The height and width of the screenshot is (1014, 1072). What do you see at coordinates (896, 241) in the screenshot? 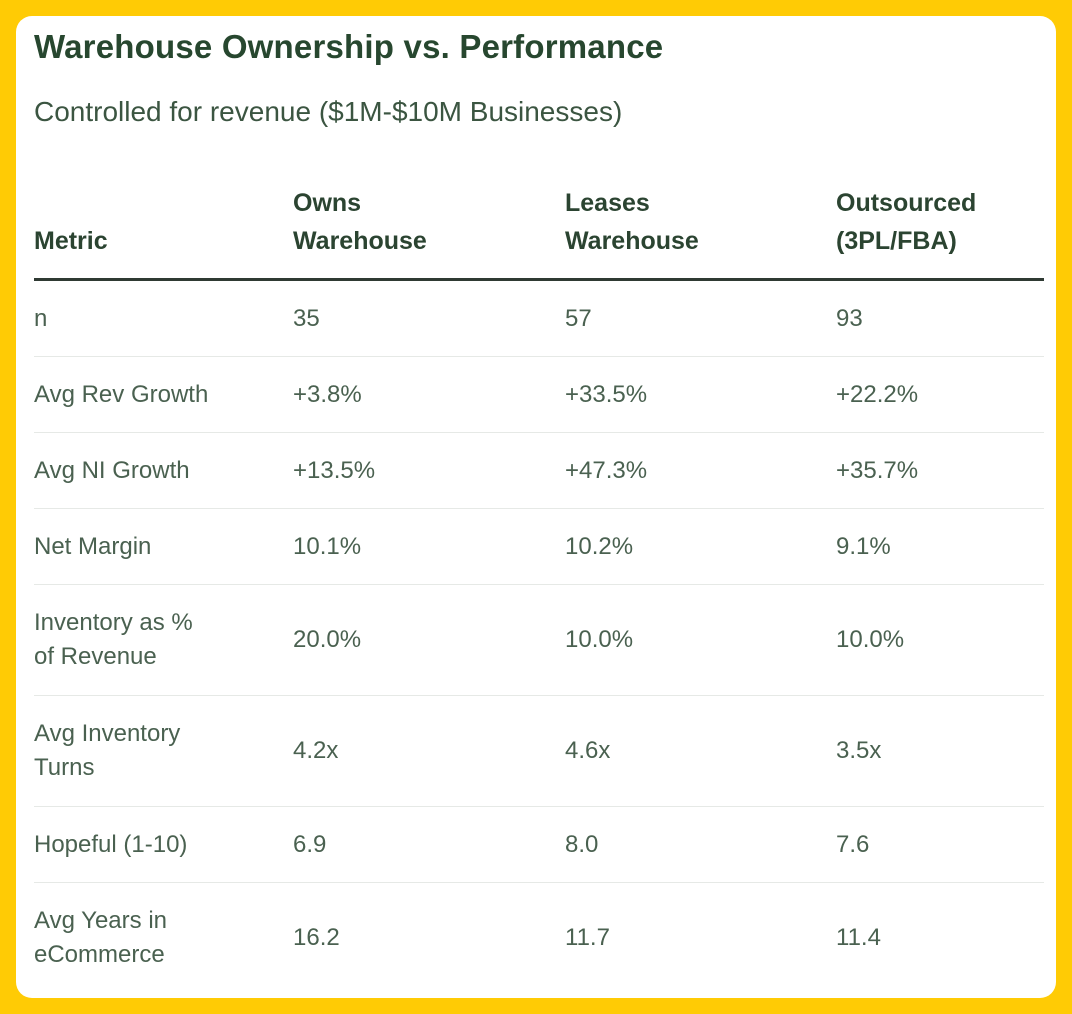
I see `column-header-line: (3PL/FBA)` at bounding box center [896, 241].